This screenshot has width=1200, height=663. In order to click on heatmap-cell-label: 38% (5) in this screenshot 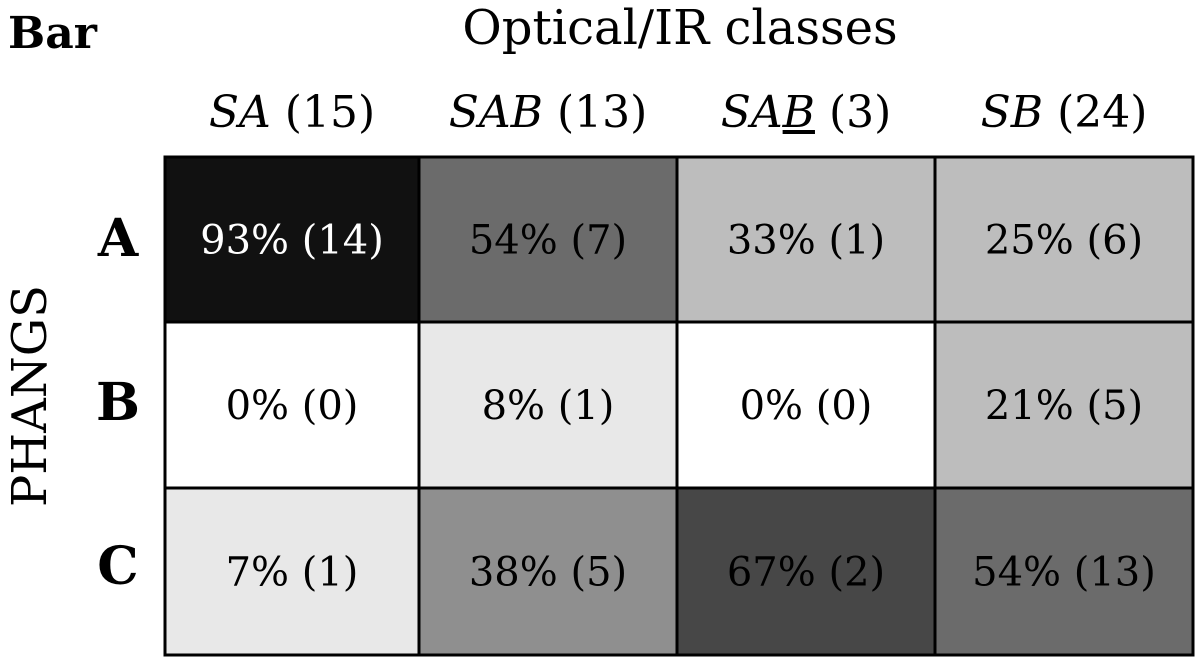, I will do `click(548, 573)`.